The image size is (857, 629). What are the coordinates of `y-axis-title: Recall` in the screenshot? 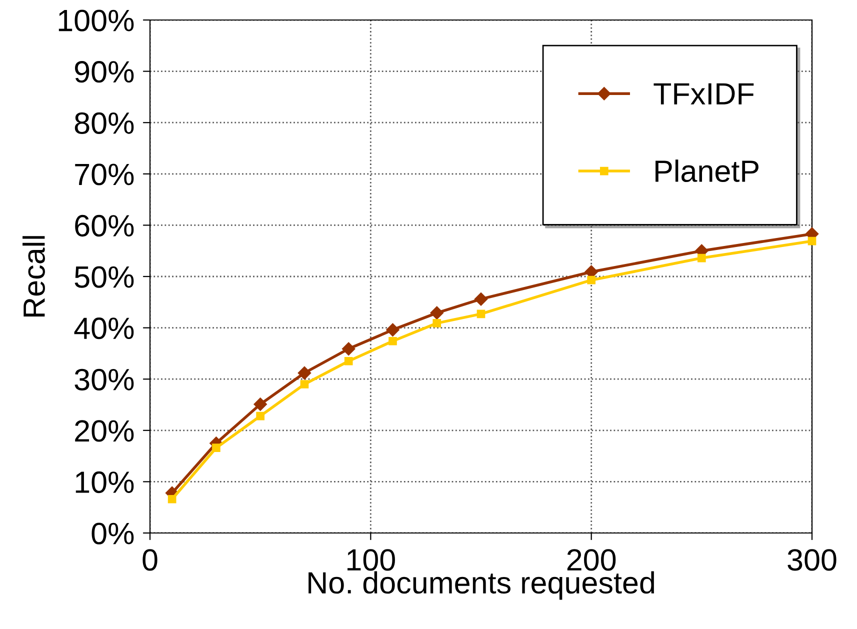 It's located at (33, 276).